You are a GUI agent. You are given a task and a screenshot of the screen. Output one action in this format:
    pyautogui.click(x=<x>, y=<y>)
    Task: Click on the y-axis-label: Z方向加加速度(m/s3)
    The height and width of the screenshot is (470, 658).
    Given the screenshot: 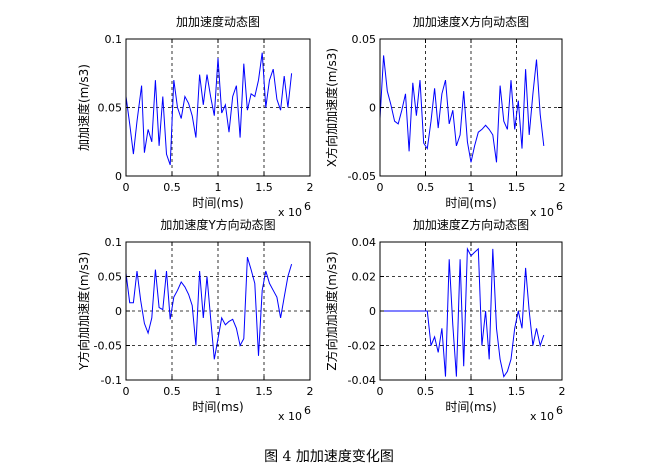 What is the action you would take?
    pyautogui.click(x=331, y=310)
    